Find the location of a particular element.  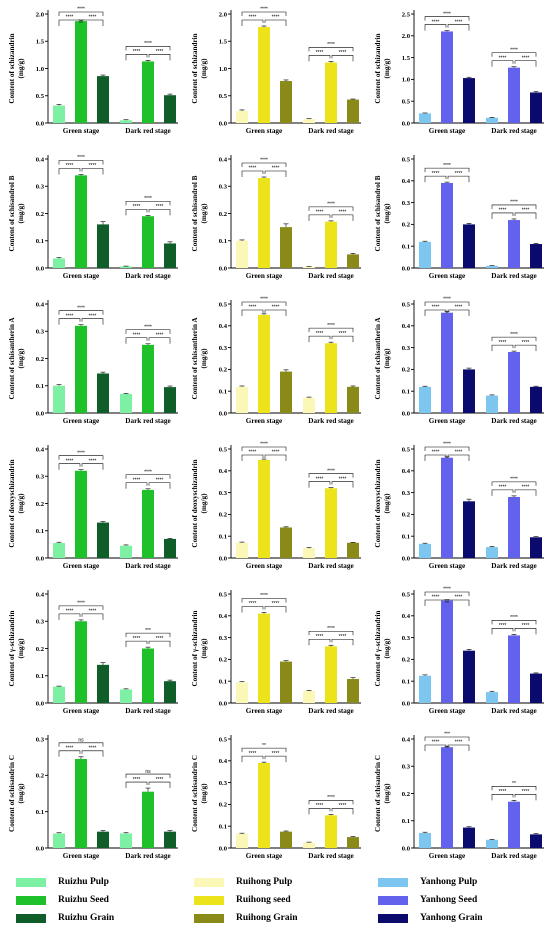

significance-label: ** is located at coordinates (264, 746).